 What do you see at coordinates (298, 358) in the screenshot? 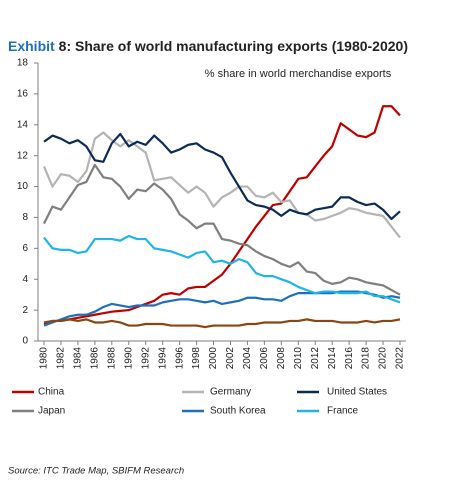
I see `x-tick-label: 2010` at bounding box center [298, 358].